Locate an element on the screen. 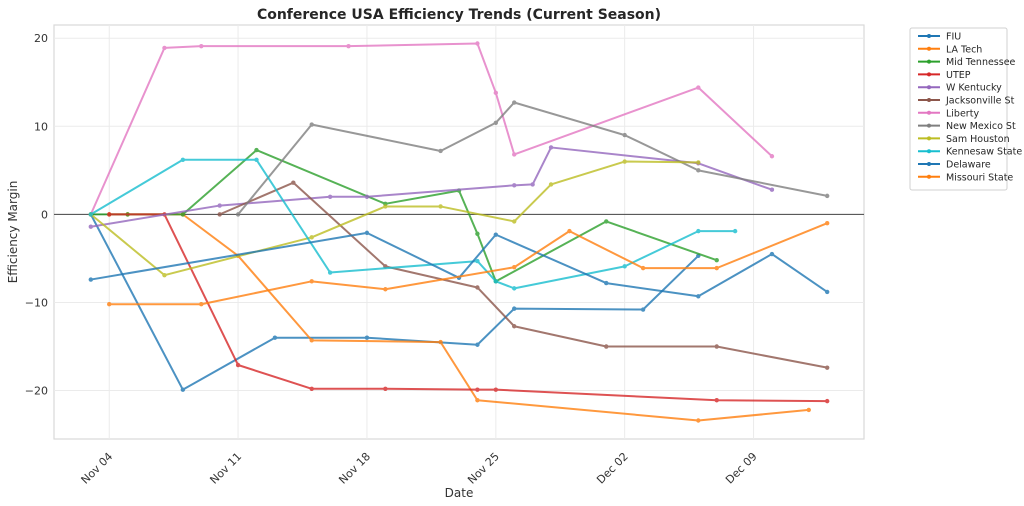  y-tick-label: 20 is located at coordinates (41, 38).